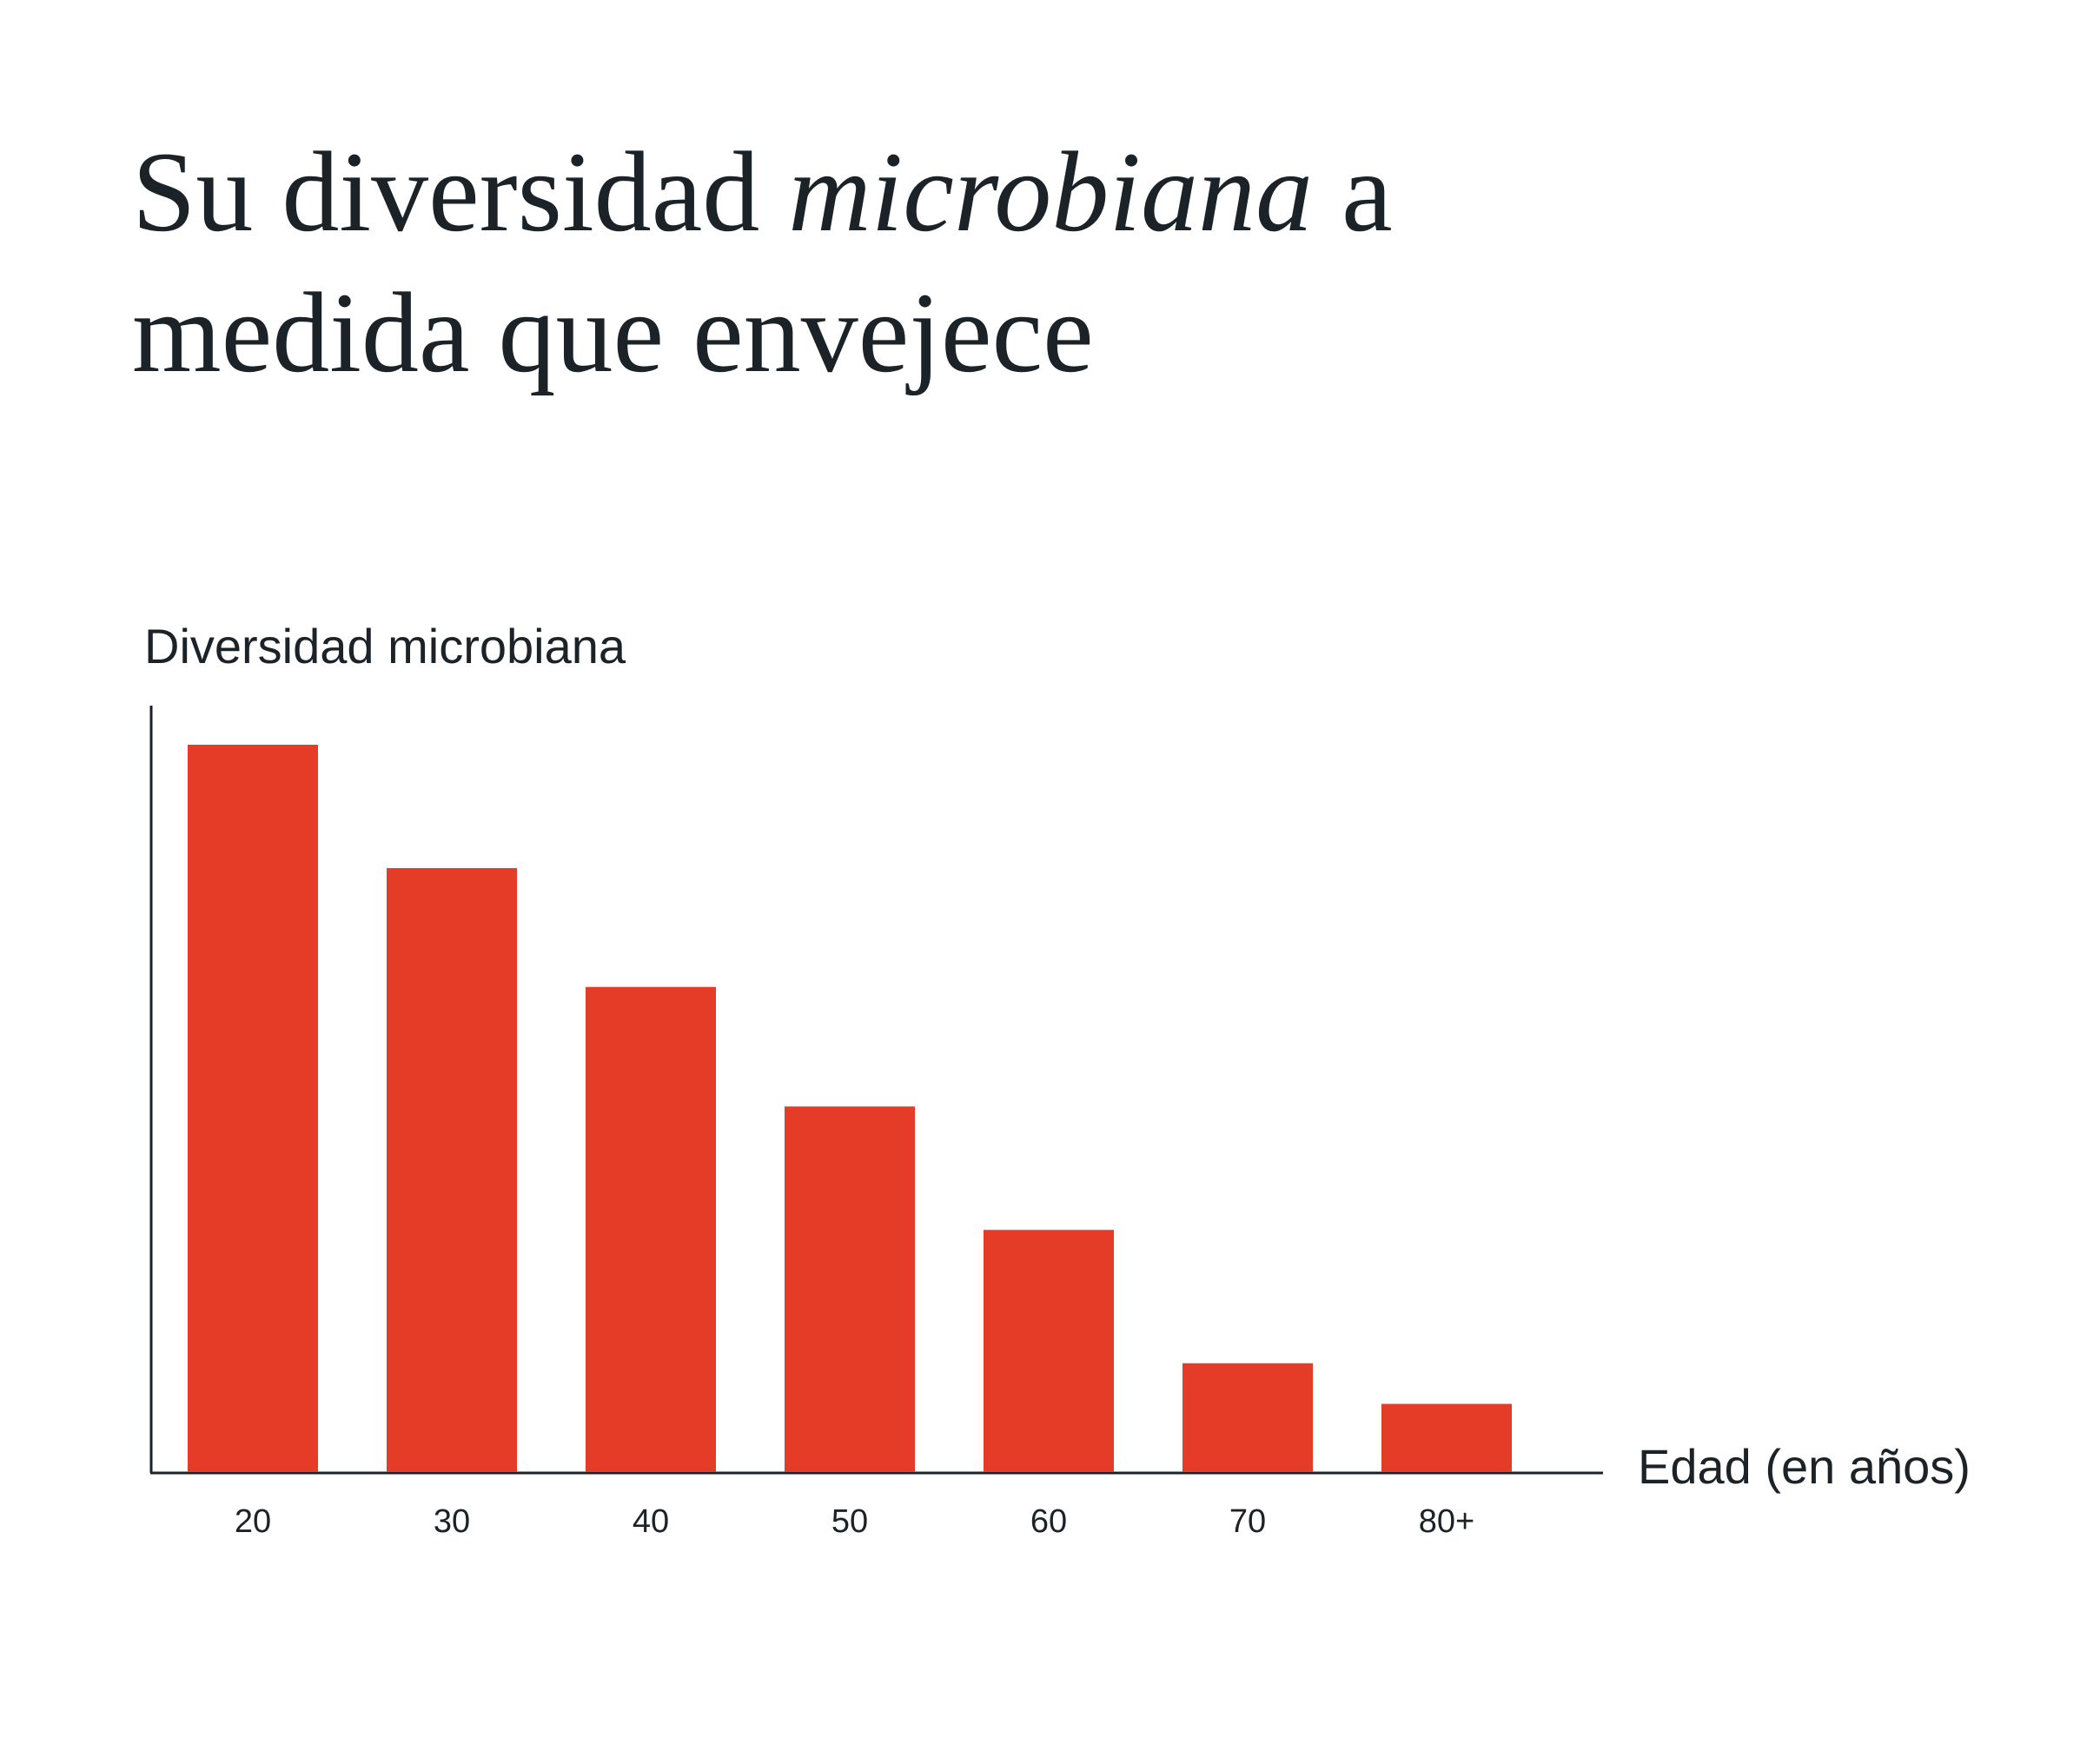 This screenshot has width=2100, height=1738. I want to click on y-axis-label: Diversidad microbiana, so click(385, 646).